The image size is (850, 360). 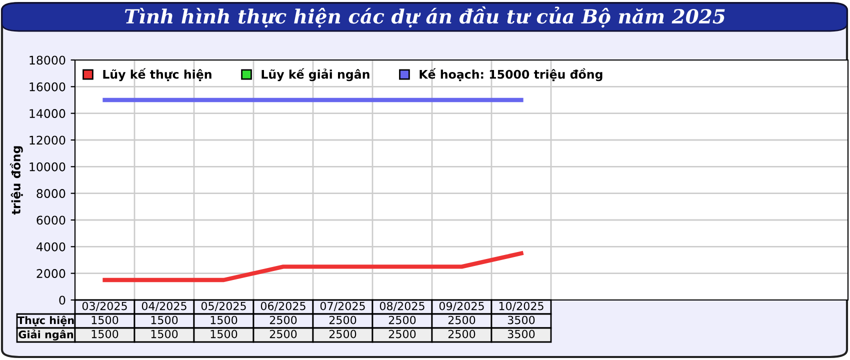 I want to click on y-axis-title: triệu đồng, so click(x=16, y=180).